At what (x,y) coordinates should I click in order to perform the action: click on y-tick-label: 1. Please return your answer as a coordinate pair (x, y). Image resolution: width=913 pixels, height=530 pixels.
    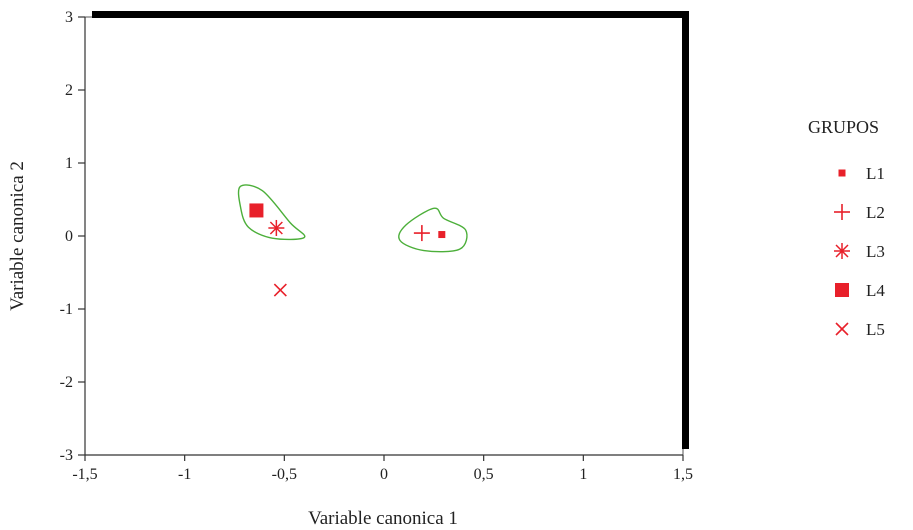
    Looking at the image, I should click on (69, 163).